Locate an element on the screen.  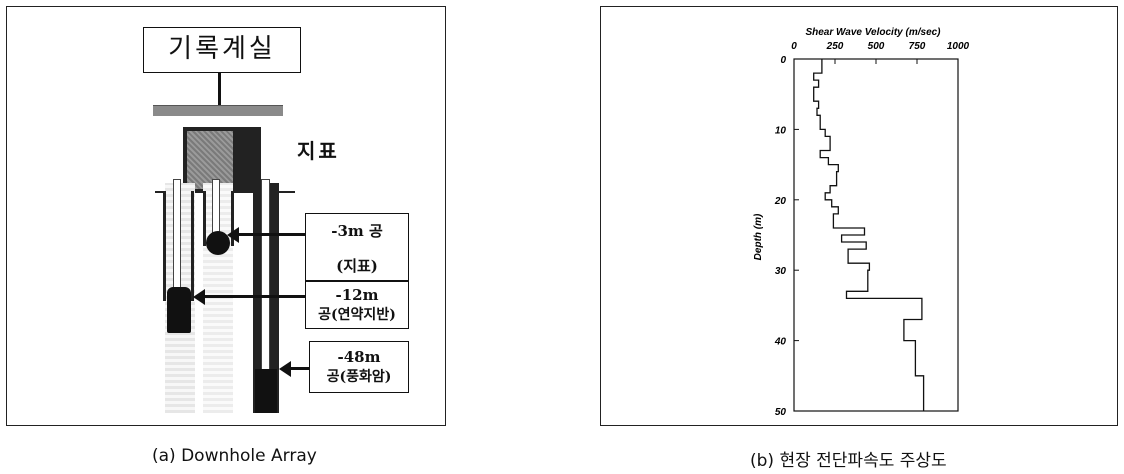
y-axis-ticks: 0 10 20 30 40 50 is located at coordinates (786, 236).